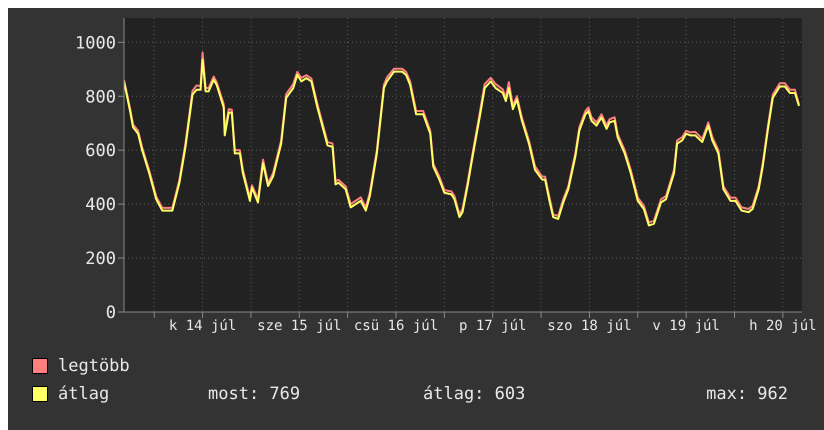 The width and height of the screenshot is (824, 430). What do you see at coordinates (100, 259) in the screenshot?
I see `y-tick-label: 200` at bounding box center [100, 259].